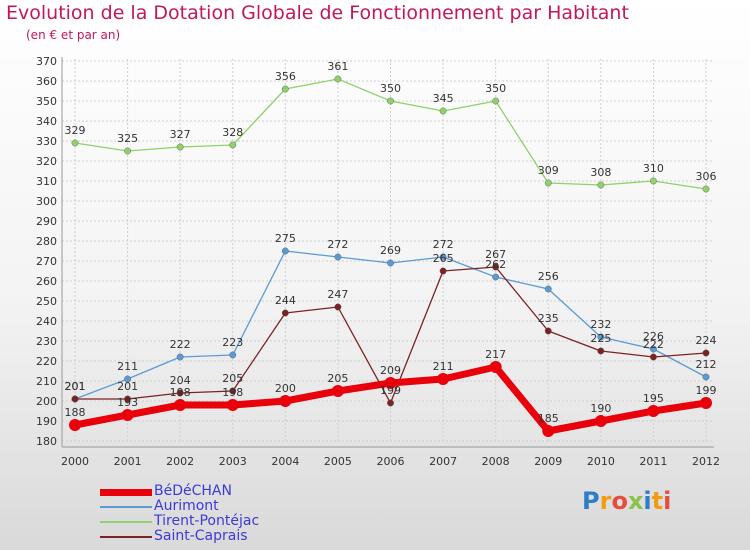 The width and height of the screenshot is (750, 550). Describe the element at coordinates (548, 461) in the screenshot. I see `x-tick-label: 2009` at that location.